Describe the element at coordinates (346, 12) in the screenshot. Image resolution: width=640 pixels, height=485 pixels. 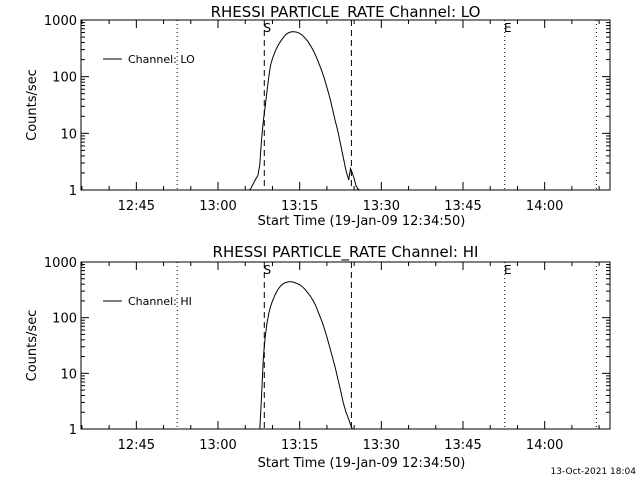
I see `chart-title: RHESSI PARTICLE_RATE Channel: LO` at that location.